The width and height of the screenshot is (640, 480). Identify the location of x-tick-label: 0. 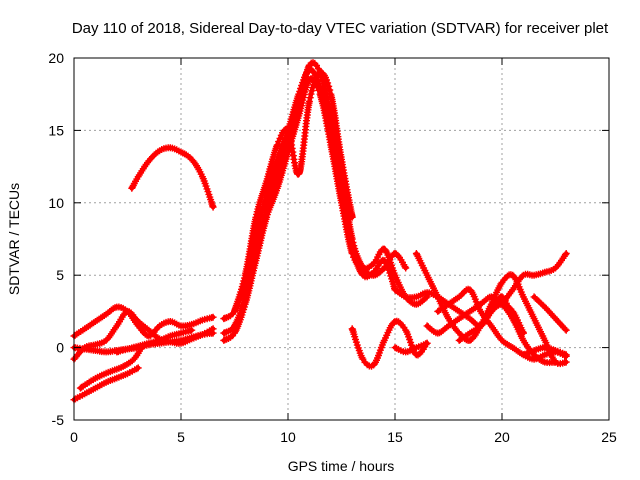
(74, 437).